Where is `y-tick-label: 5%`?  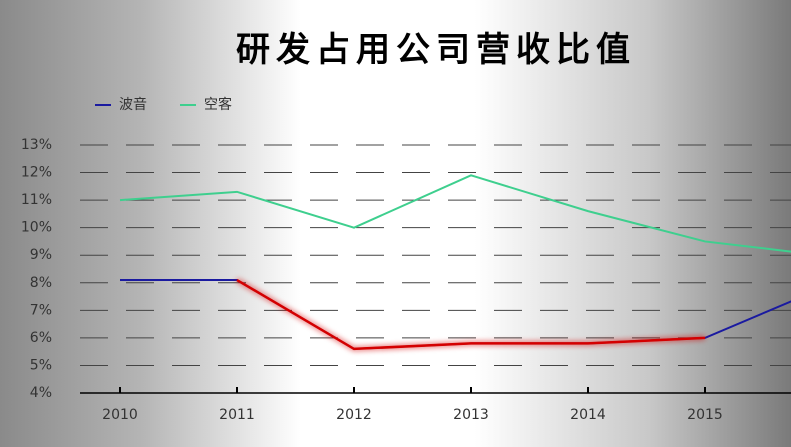 y-tick-label: 5% is located at coordinates (41, 365).